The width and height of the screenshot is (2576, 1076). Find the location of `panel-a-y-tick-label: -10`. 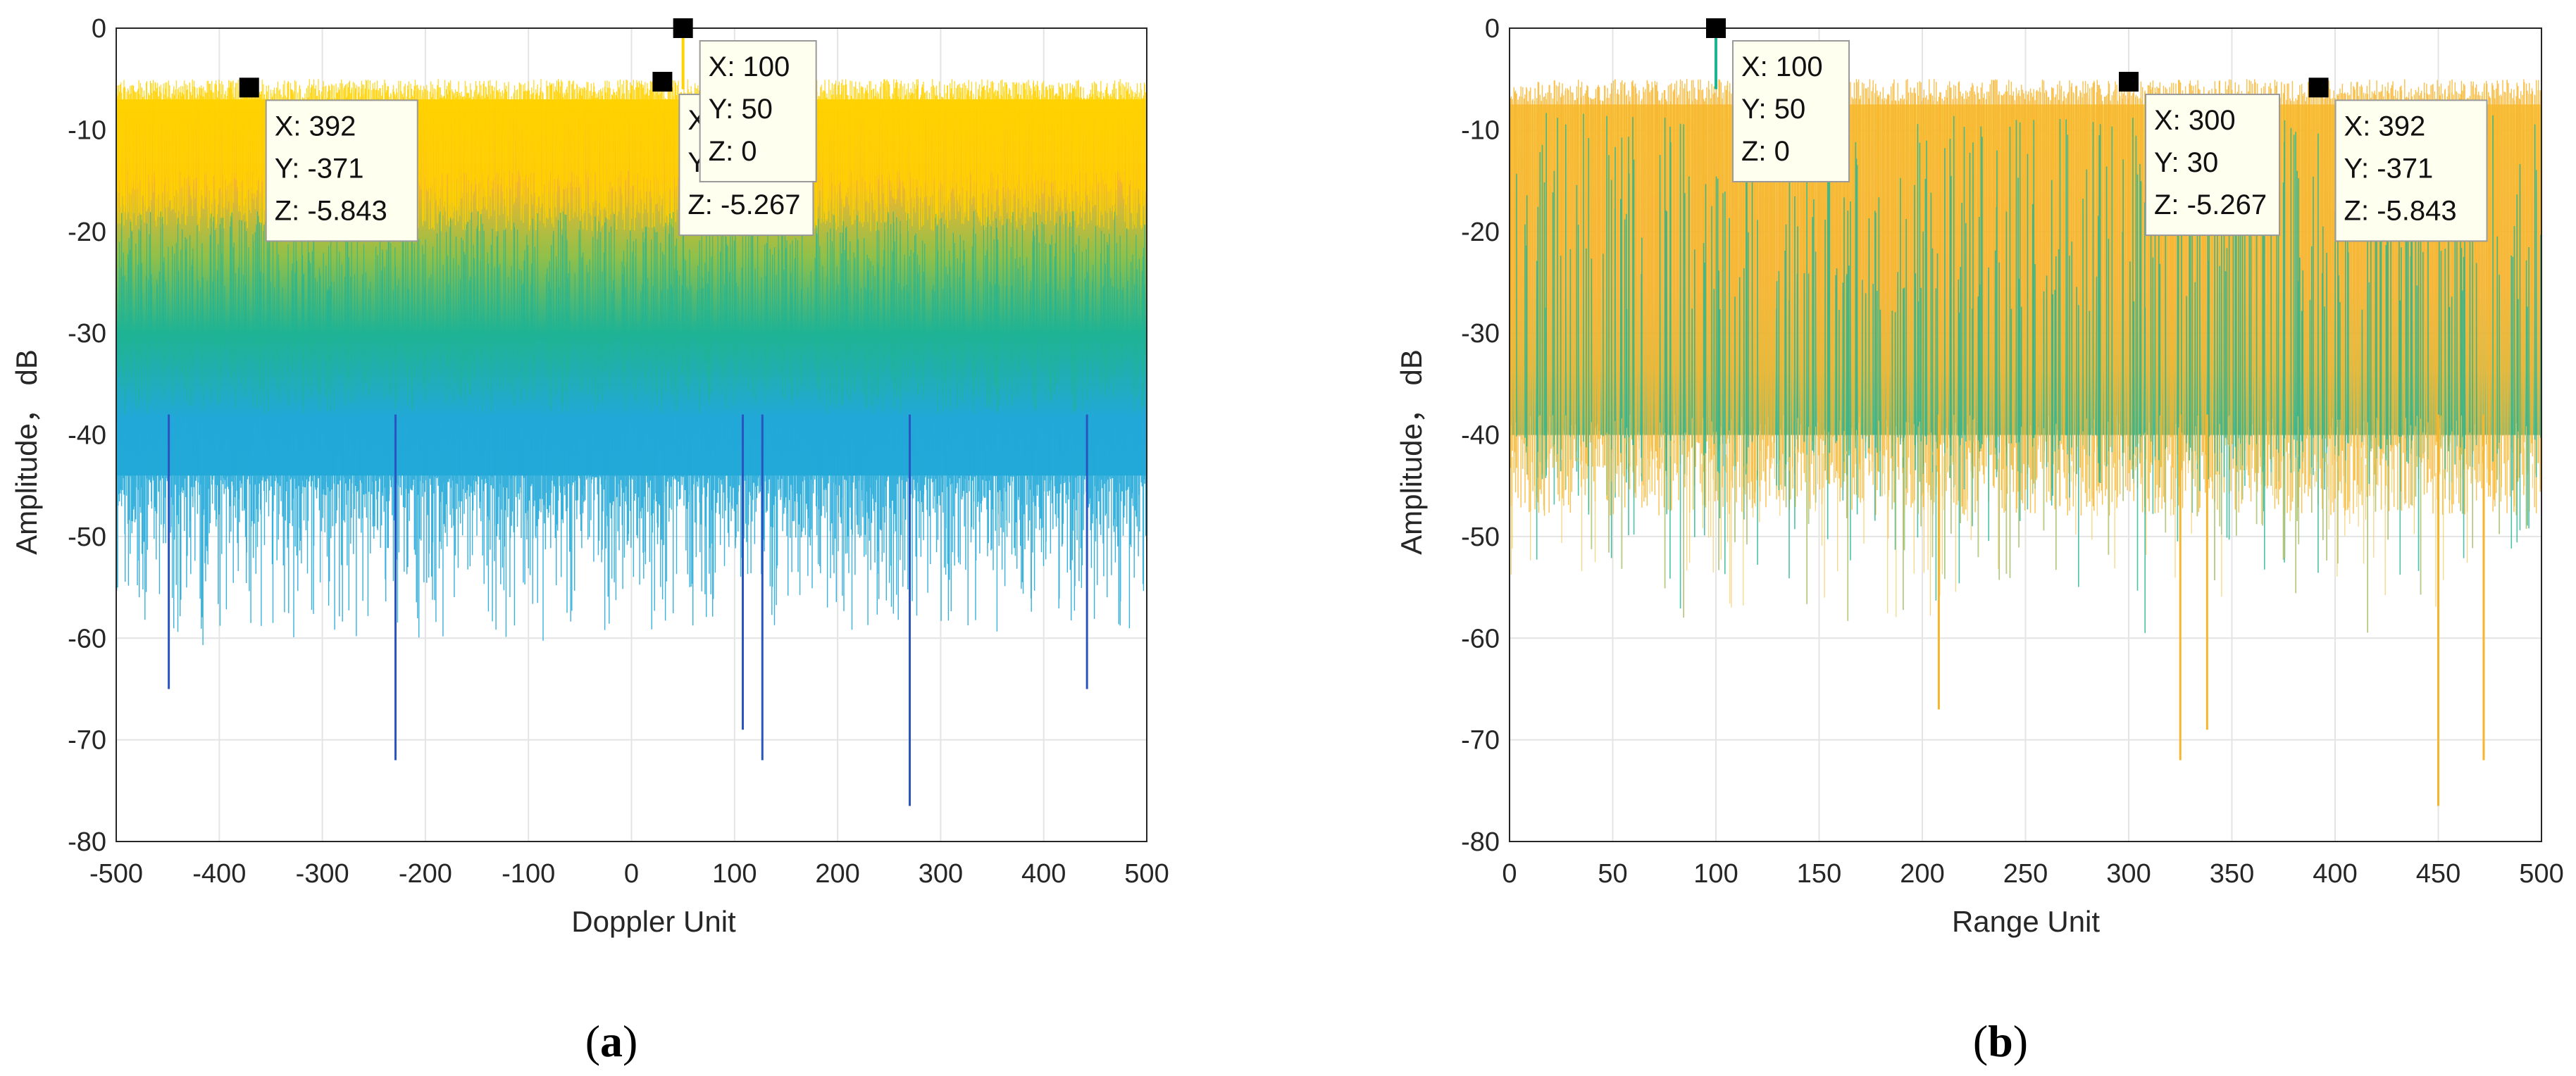

panel-a-y-tick-label: -10 is located at coordinates (87, 130).